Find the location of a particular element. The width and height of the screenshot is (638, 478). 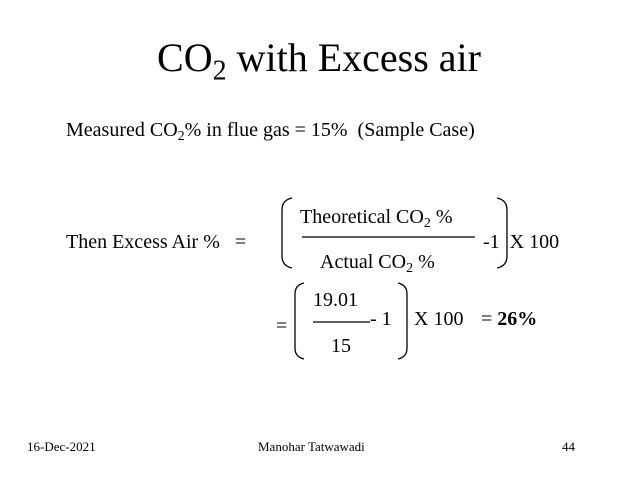

result-value: 26% is located at coordinates (517, 319).